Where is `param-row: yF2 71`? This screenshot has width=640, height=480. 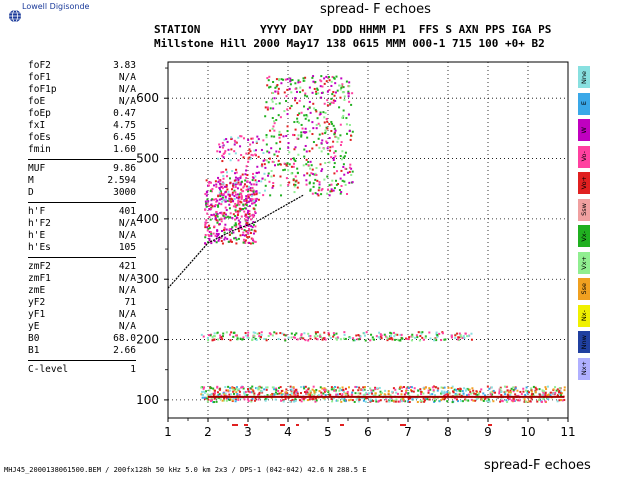
param-row: yF2 71 is located at coordinates (82, 303).